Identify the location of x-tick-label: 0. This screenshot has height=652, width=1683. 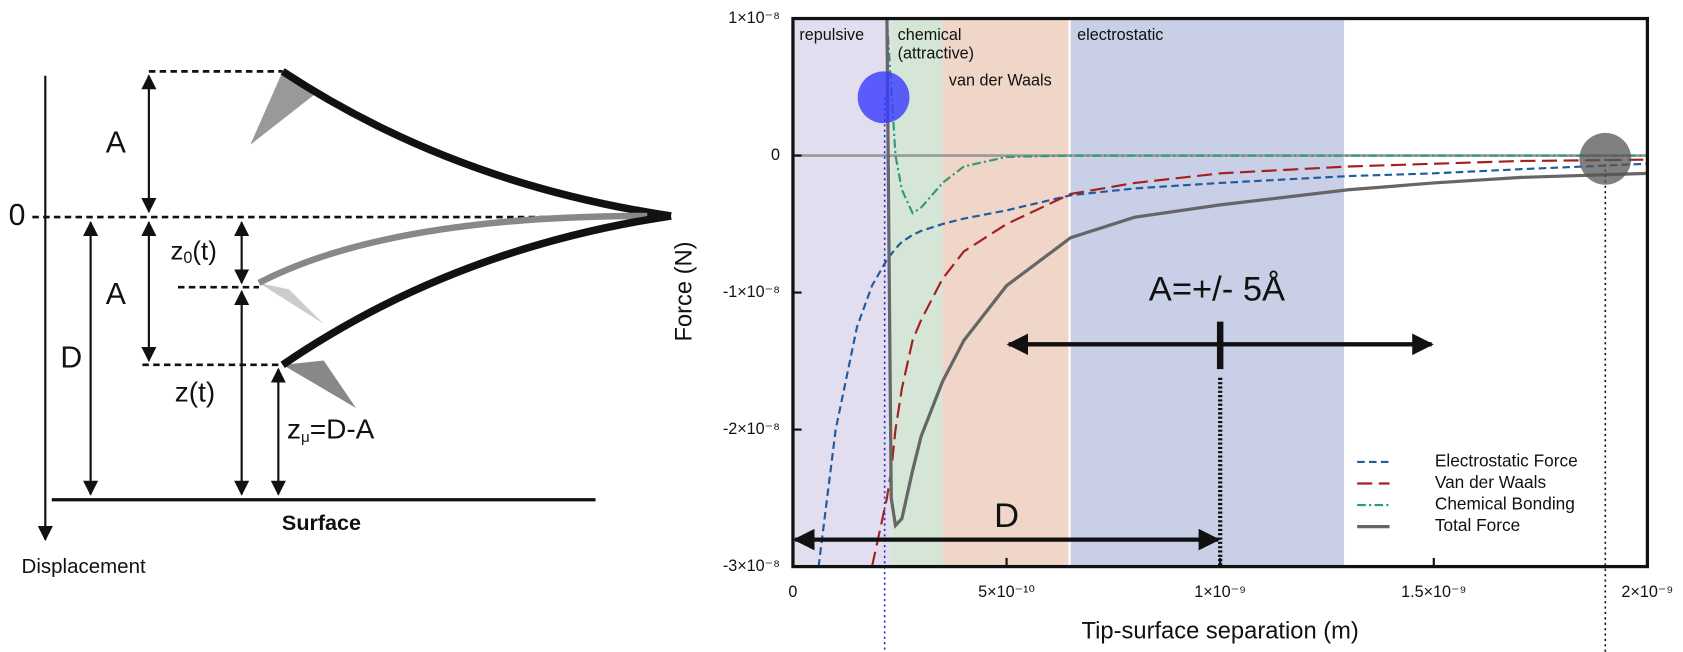
(792, 592).